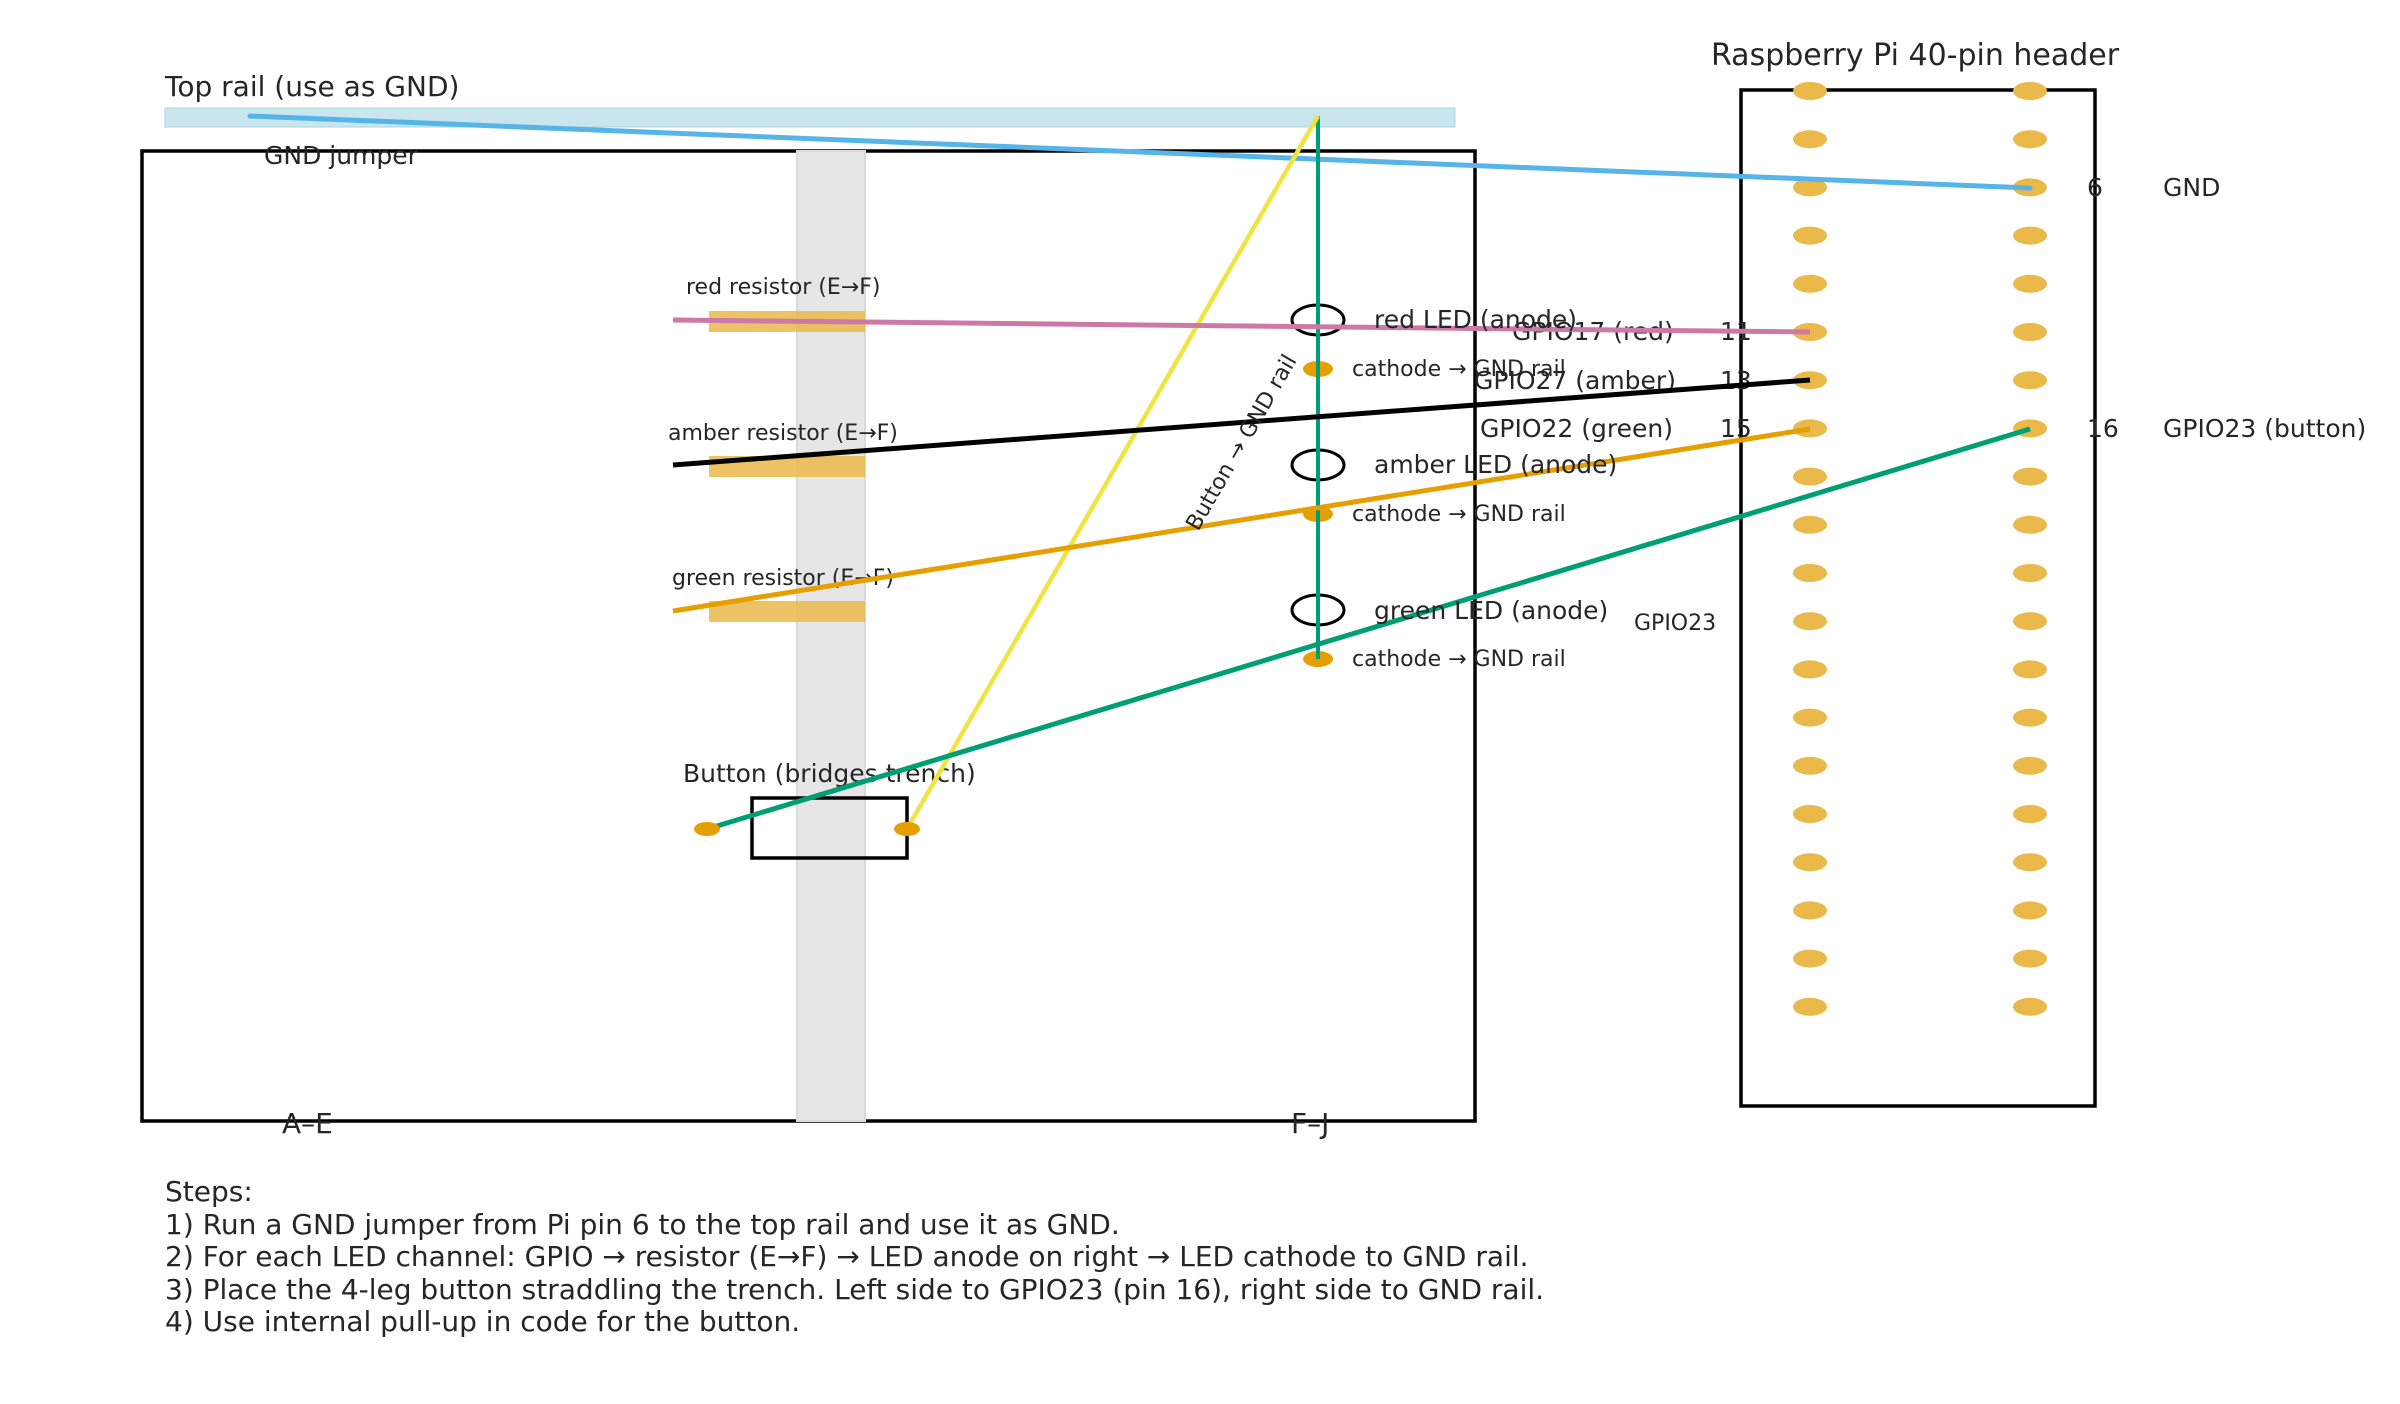 This screenshot has height=1404, width=2400. Describe the element at coordinates (311, 86) in the screenshot. I see `top-rail-label: Top rail (use as GND)` at that location.